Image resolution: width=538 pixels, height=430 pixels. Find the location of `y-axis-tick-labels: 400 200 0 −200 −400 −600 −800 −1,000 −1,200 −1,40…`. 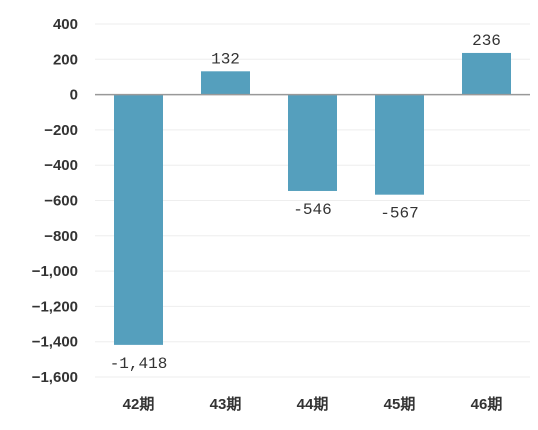

y-axis-tick-labels: 400 200 0 −200 −400 −600 −800 −1,000 −1,200 −1,40… is located at coordinates (55, 201).